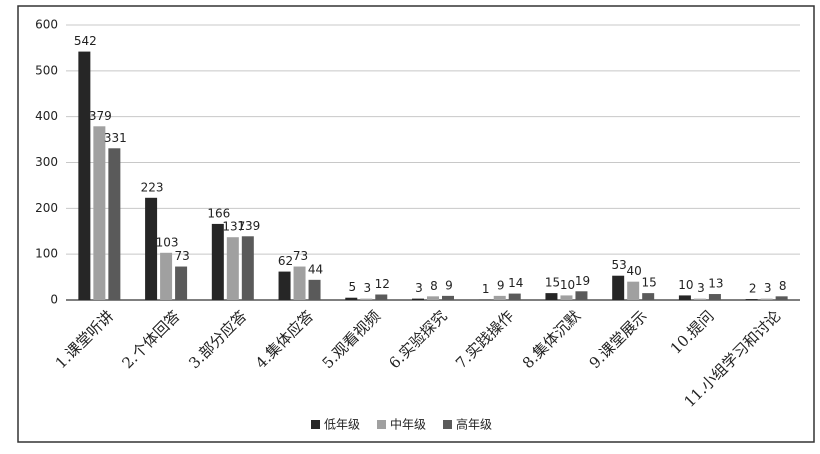  Describe the element at coordinates (217, 339) in the screenshot. I see `x-tick-label: 3.部分应答` at that location.